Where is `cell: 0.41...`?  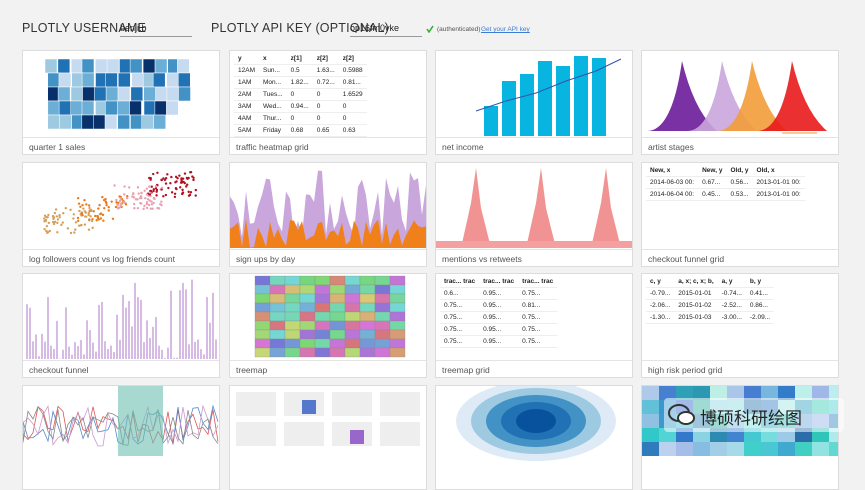
cell: 0.41... is located at coordinates (760, 293).